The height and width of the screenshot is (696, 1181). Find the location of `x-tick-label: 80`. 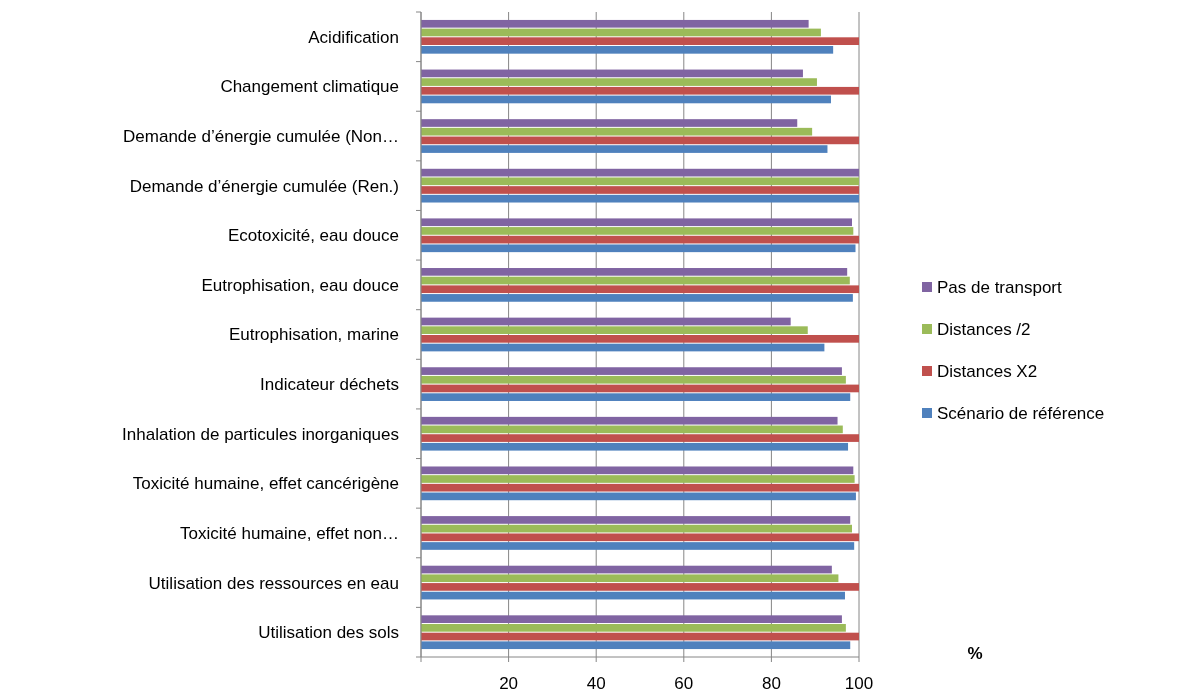

x-tick-label: 80 is located at coordinates (771, 683).